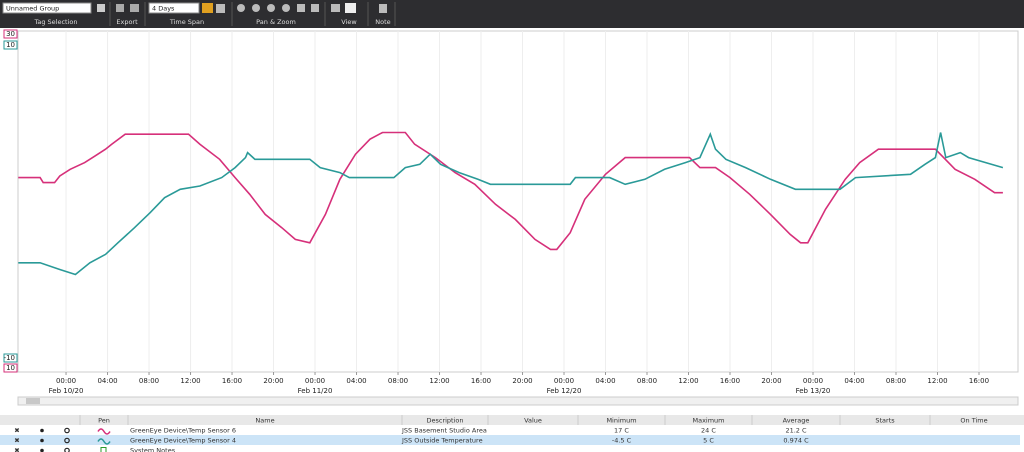 The width and height of the screenshot is (1024, 452). I want to click on day-label: Feb 12/20, so click(564, 391).